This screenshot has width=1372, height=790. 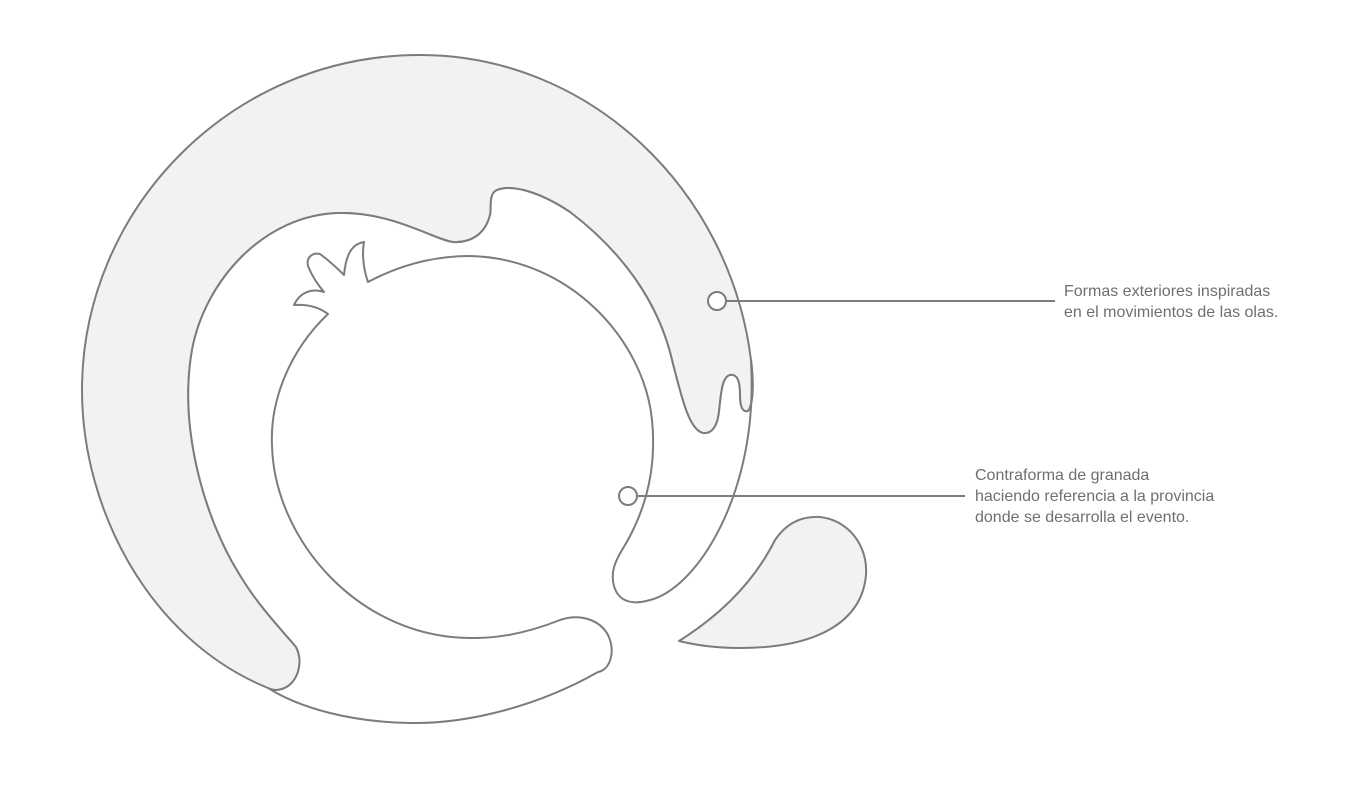 What do you see at coordinates (717, 301) in the screenshot?
I see `callout-marker-waves` at bounding box center [717, 301].